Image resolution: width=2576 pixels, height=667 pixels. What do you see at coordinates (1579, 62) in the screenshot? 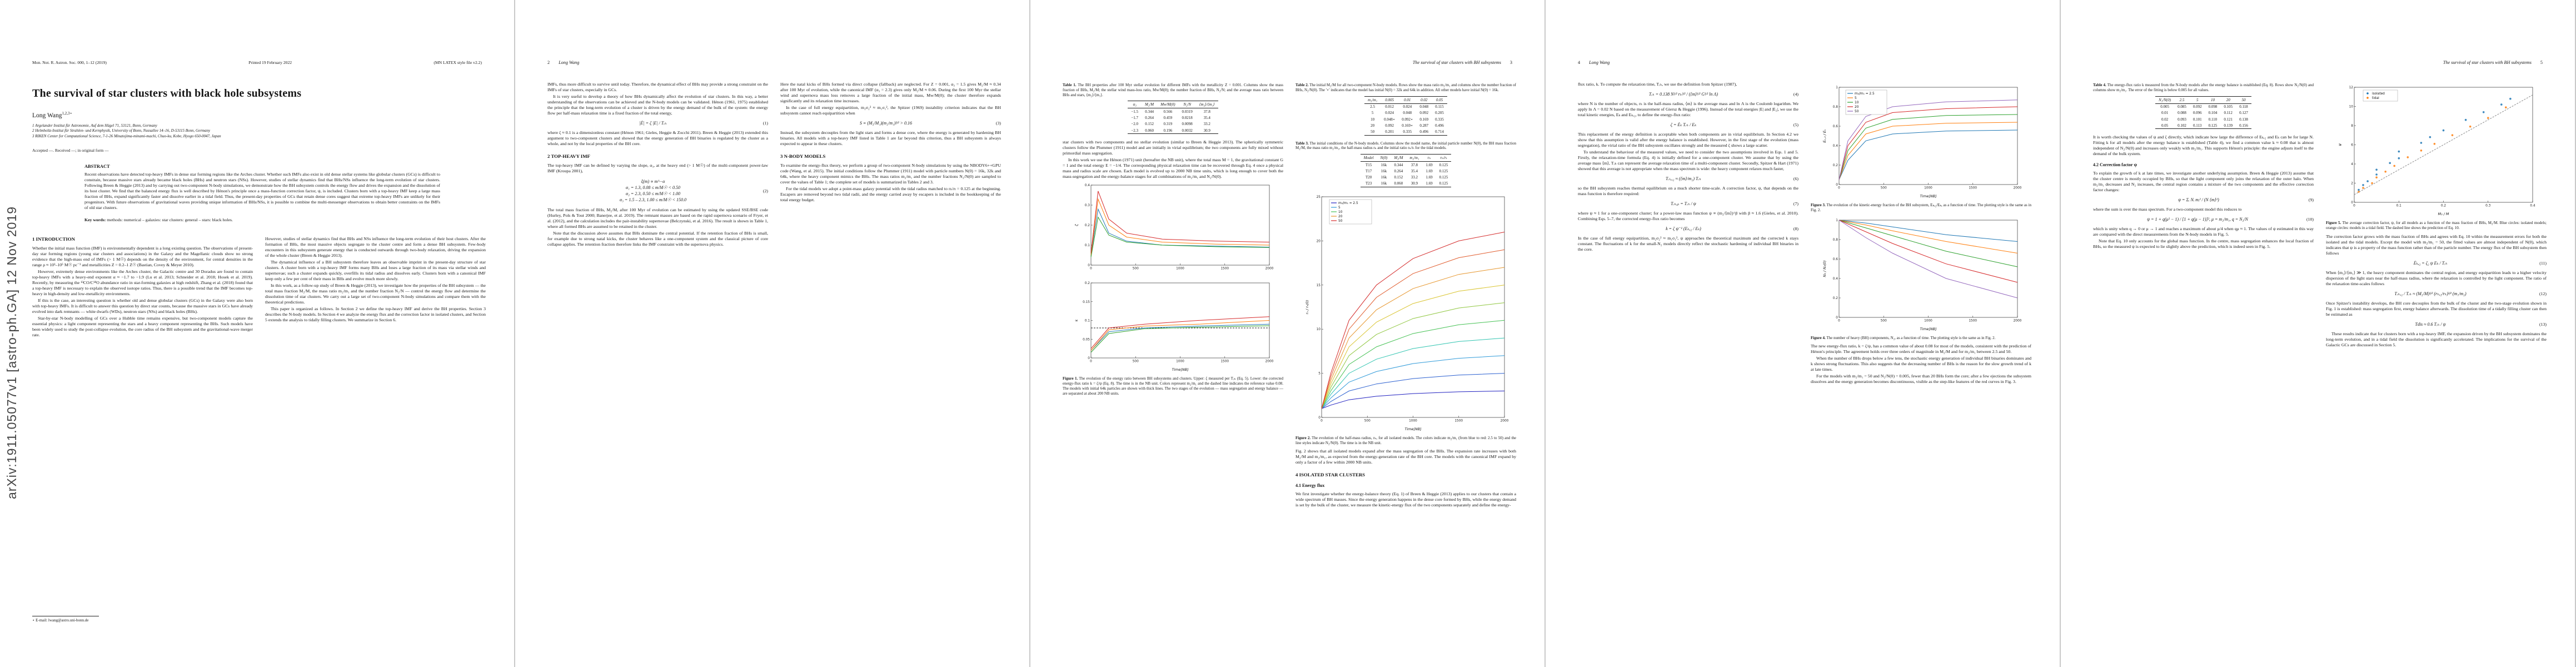
I see `page-number: 4` at bounding box center [1579, 62].